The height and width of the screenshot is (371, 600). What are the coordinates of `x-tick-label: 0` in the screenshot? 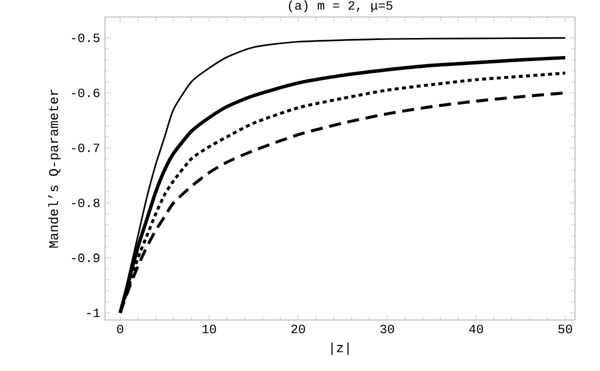 It's located at (120, 329).